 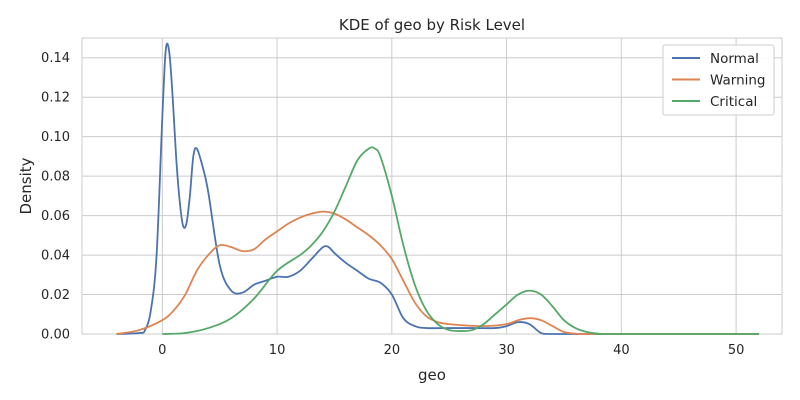 I want to click on y-tick-label: 0.02, so click(x=55, y=295).